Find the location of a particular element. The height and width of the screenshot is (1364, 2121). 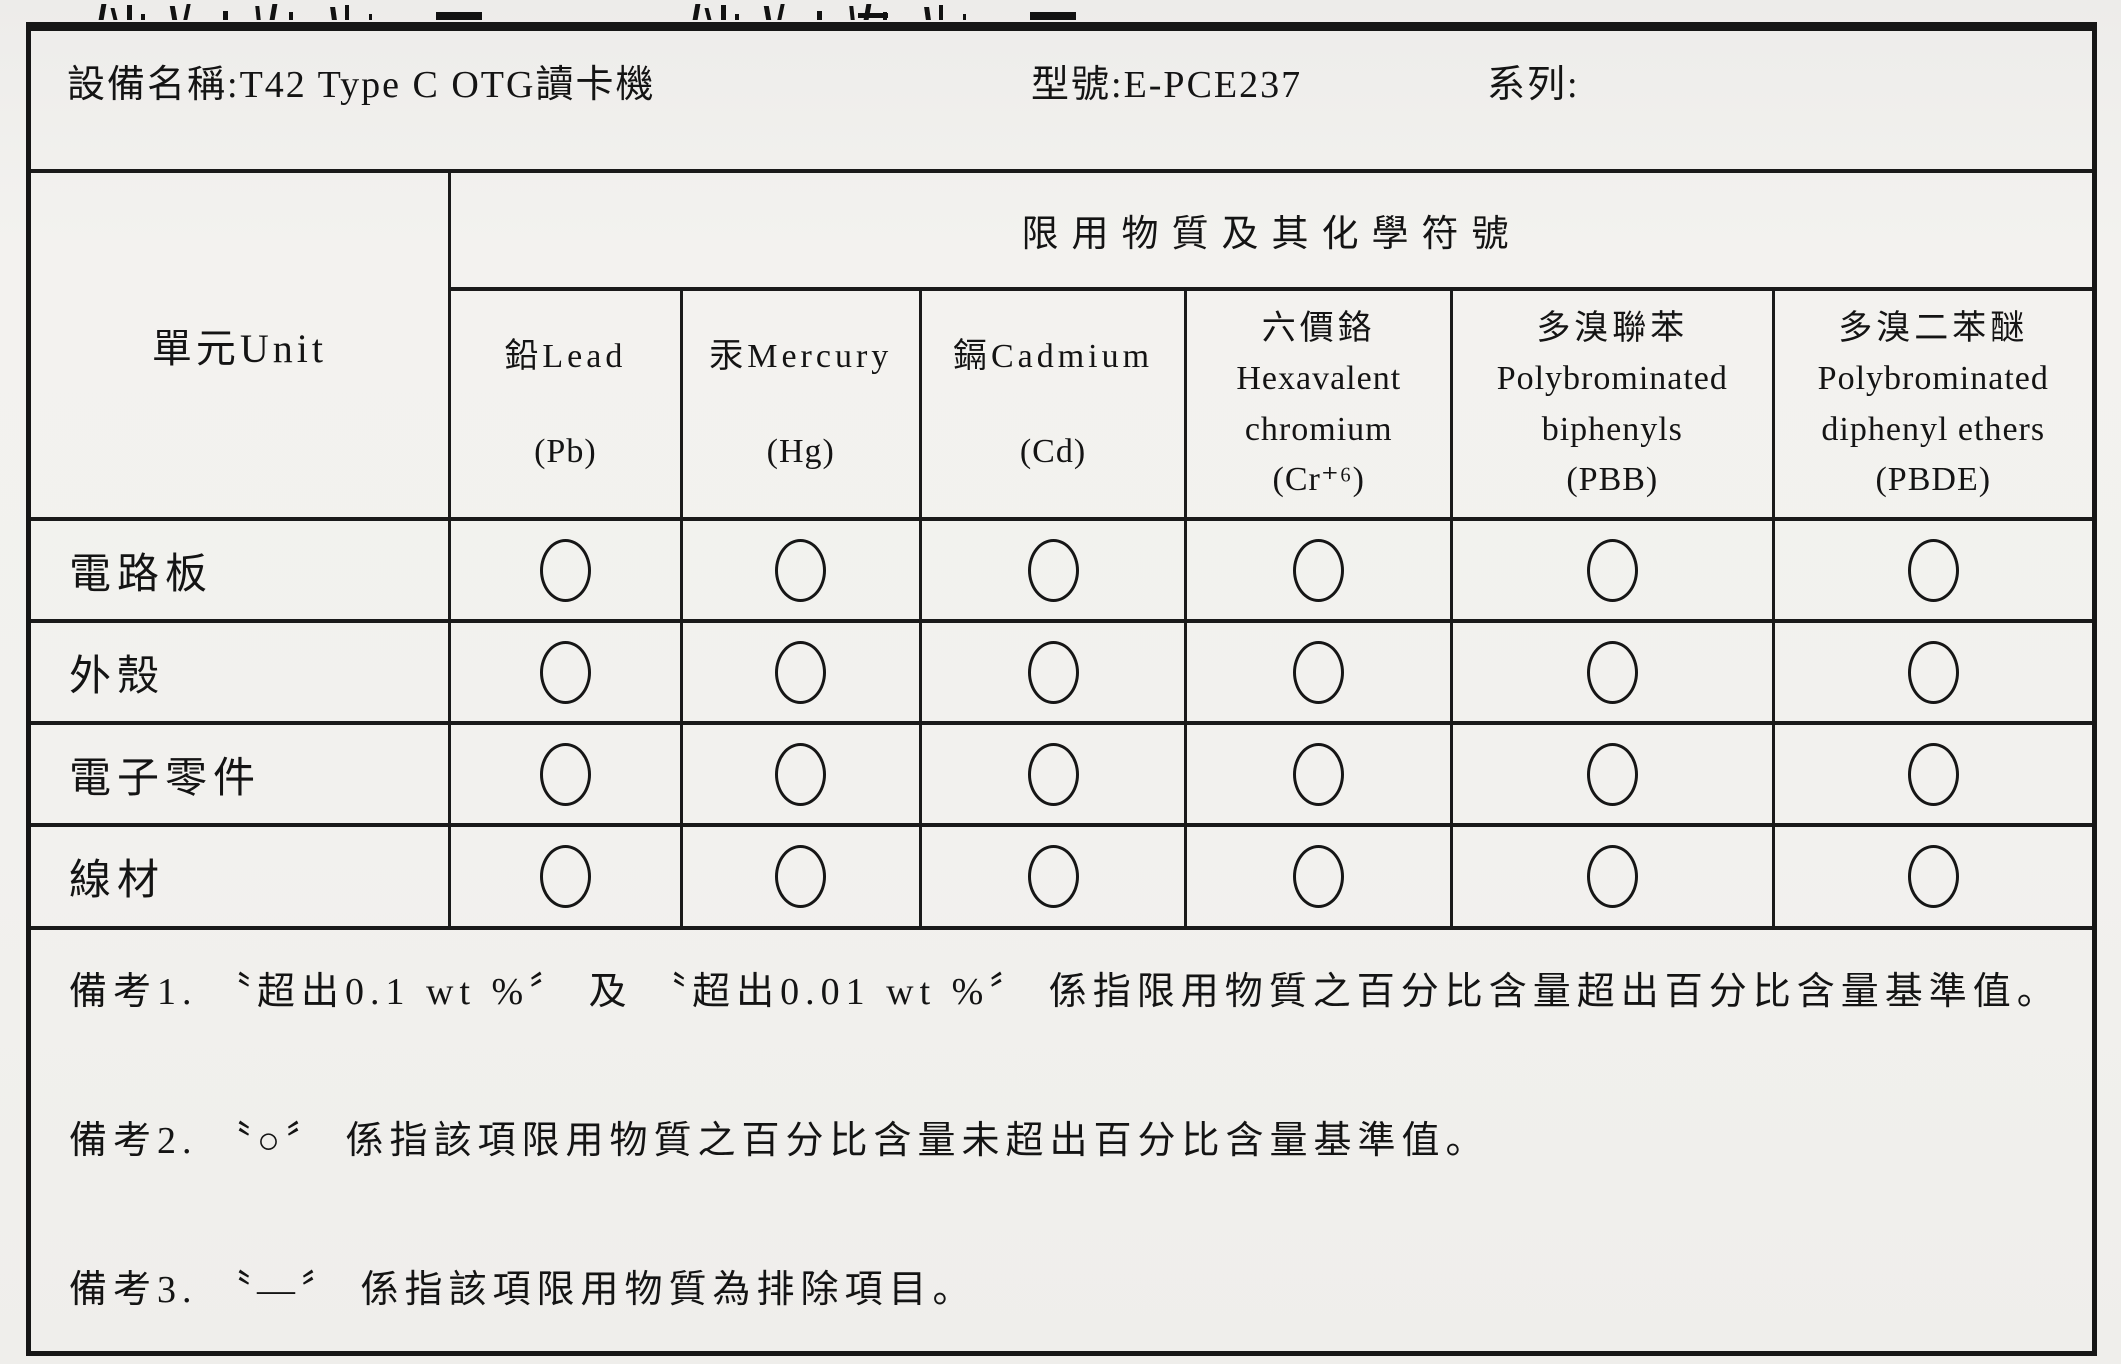

column-header-mercury: 汞Mercury (Hg) is located at coordinates (802, 406).